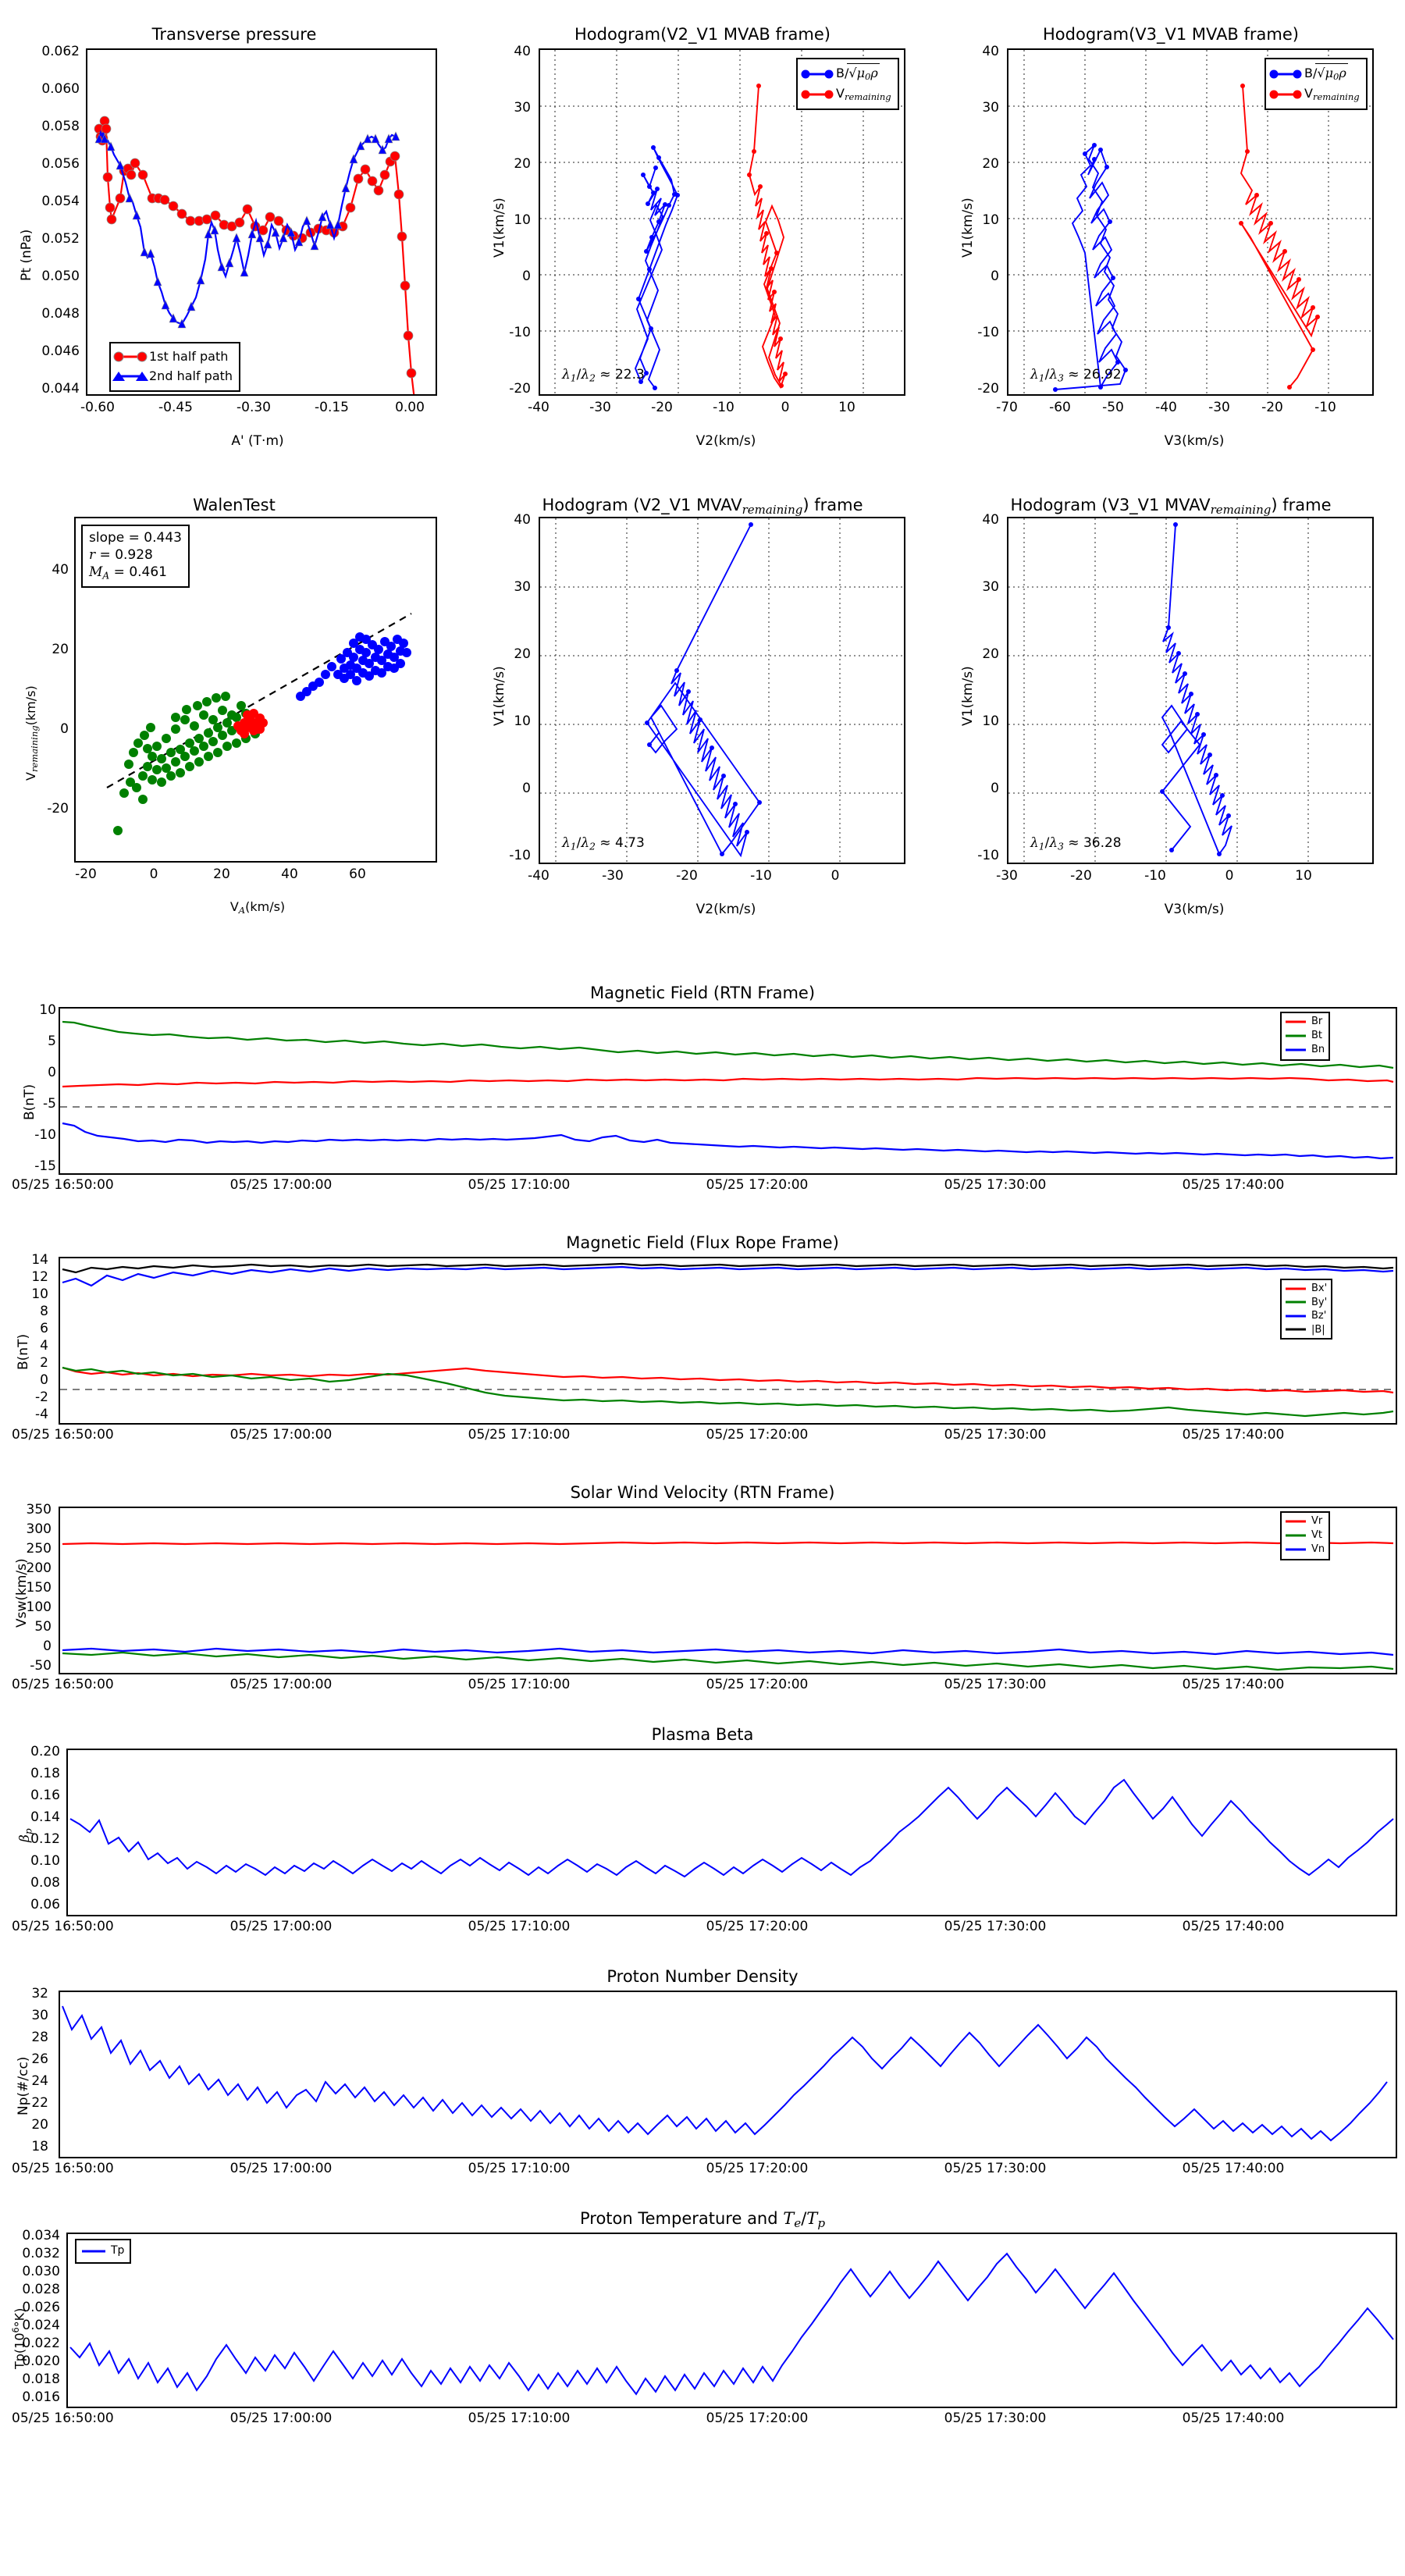 This screenshot has height=2576, width=1405. What do you see at coordinates (60, 276) in the screenshot?
I see `y-tick: 0.050` at bounding box center [60, 276].